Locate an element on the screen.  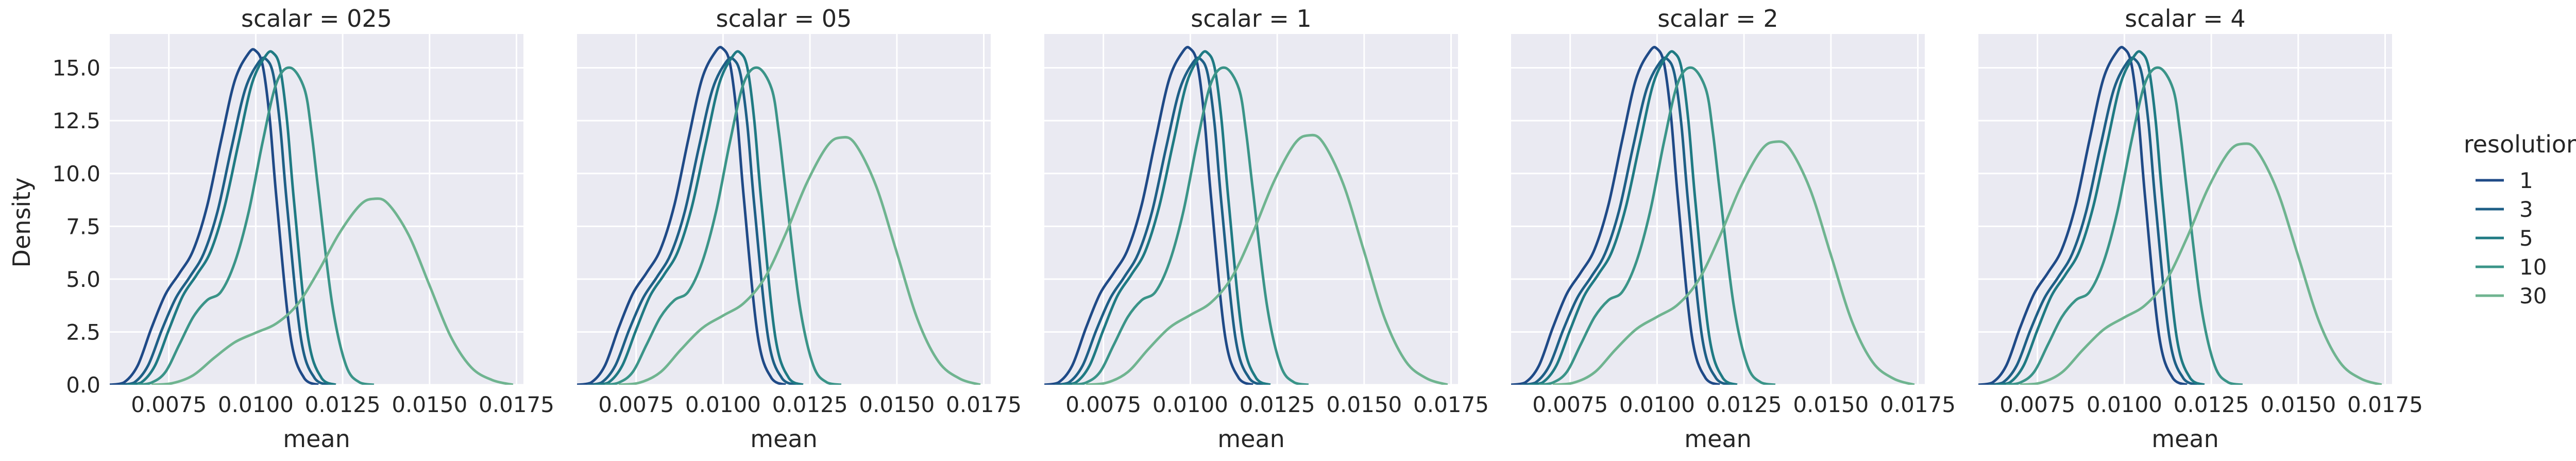
y-tick-label: 15.0 is located at coordinates (76, 68).